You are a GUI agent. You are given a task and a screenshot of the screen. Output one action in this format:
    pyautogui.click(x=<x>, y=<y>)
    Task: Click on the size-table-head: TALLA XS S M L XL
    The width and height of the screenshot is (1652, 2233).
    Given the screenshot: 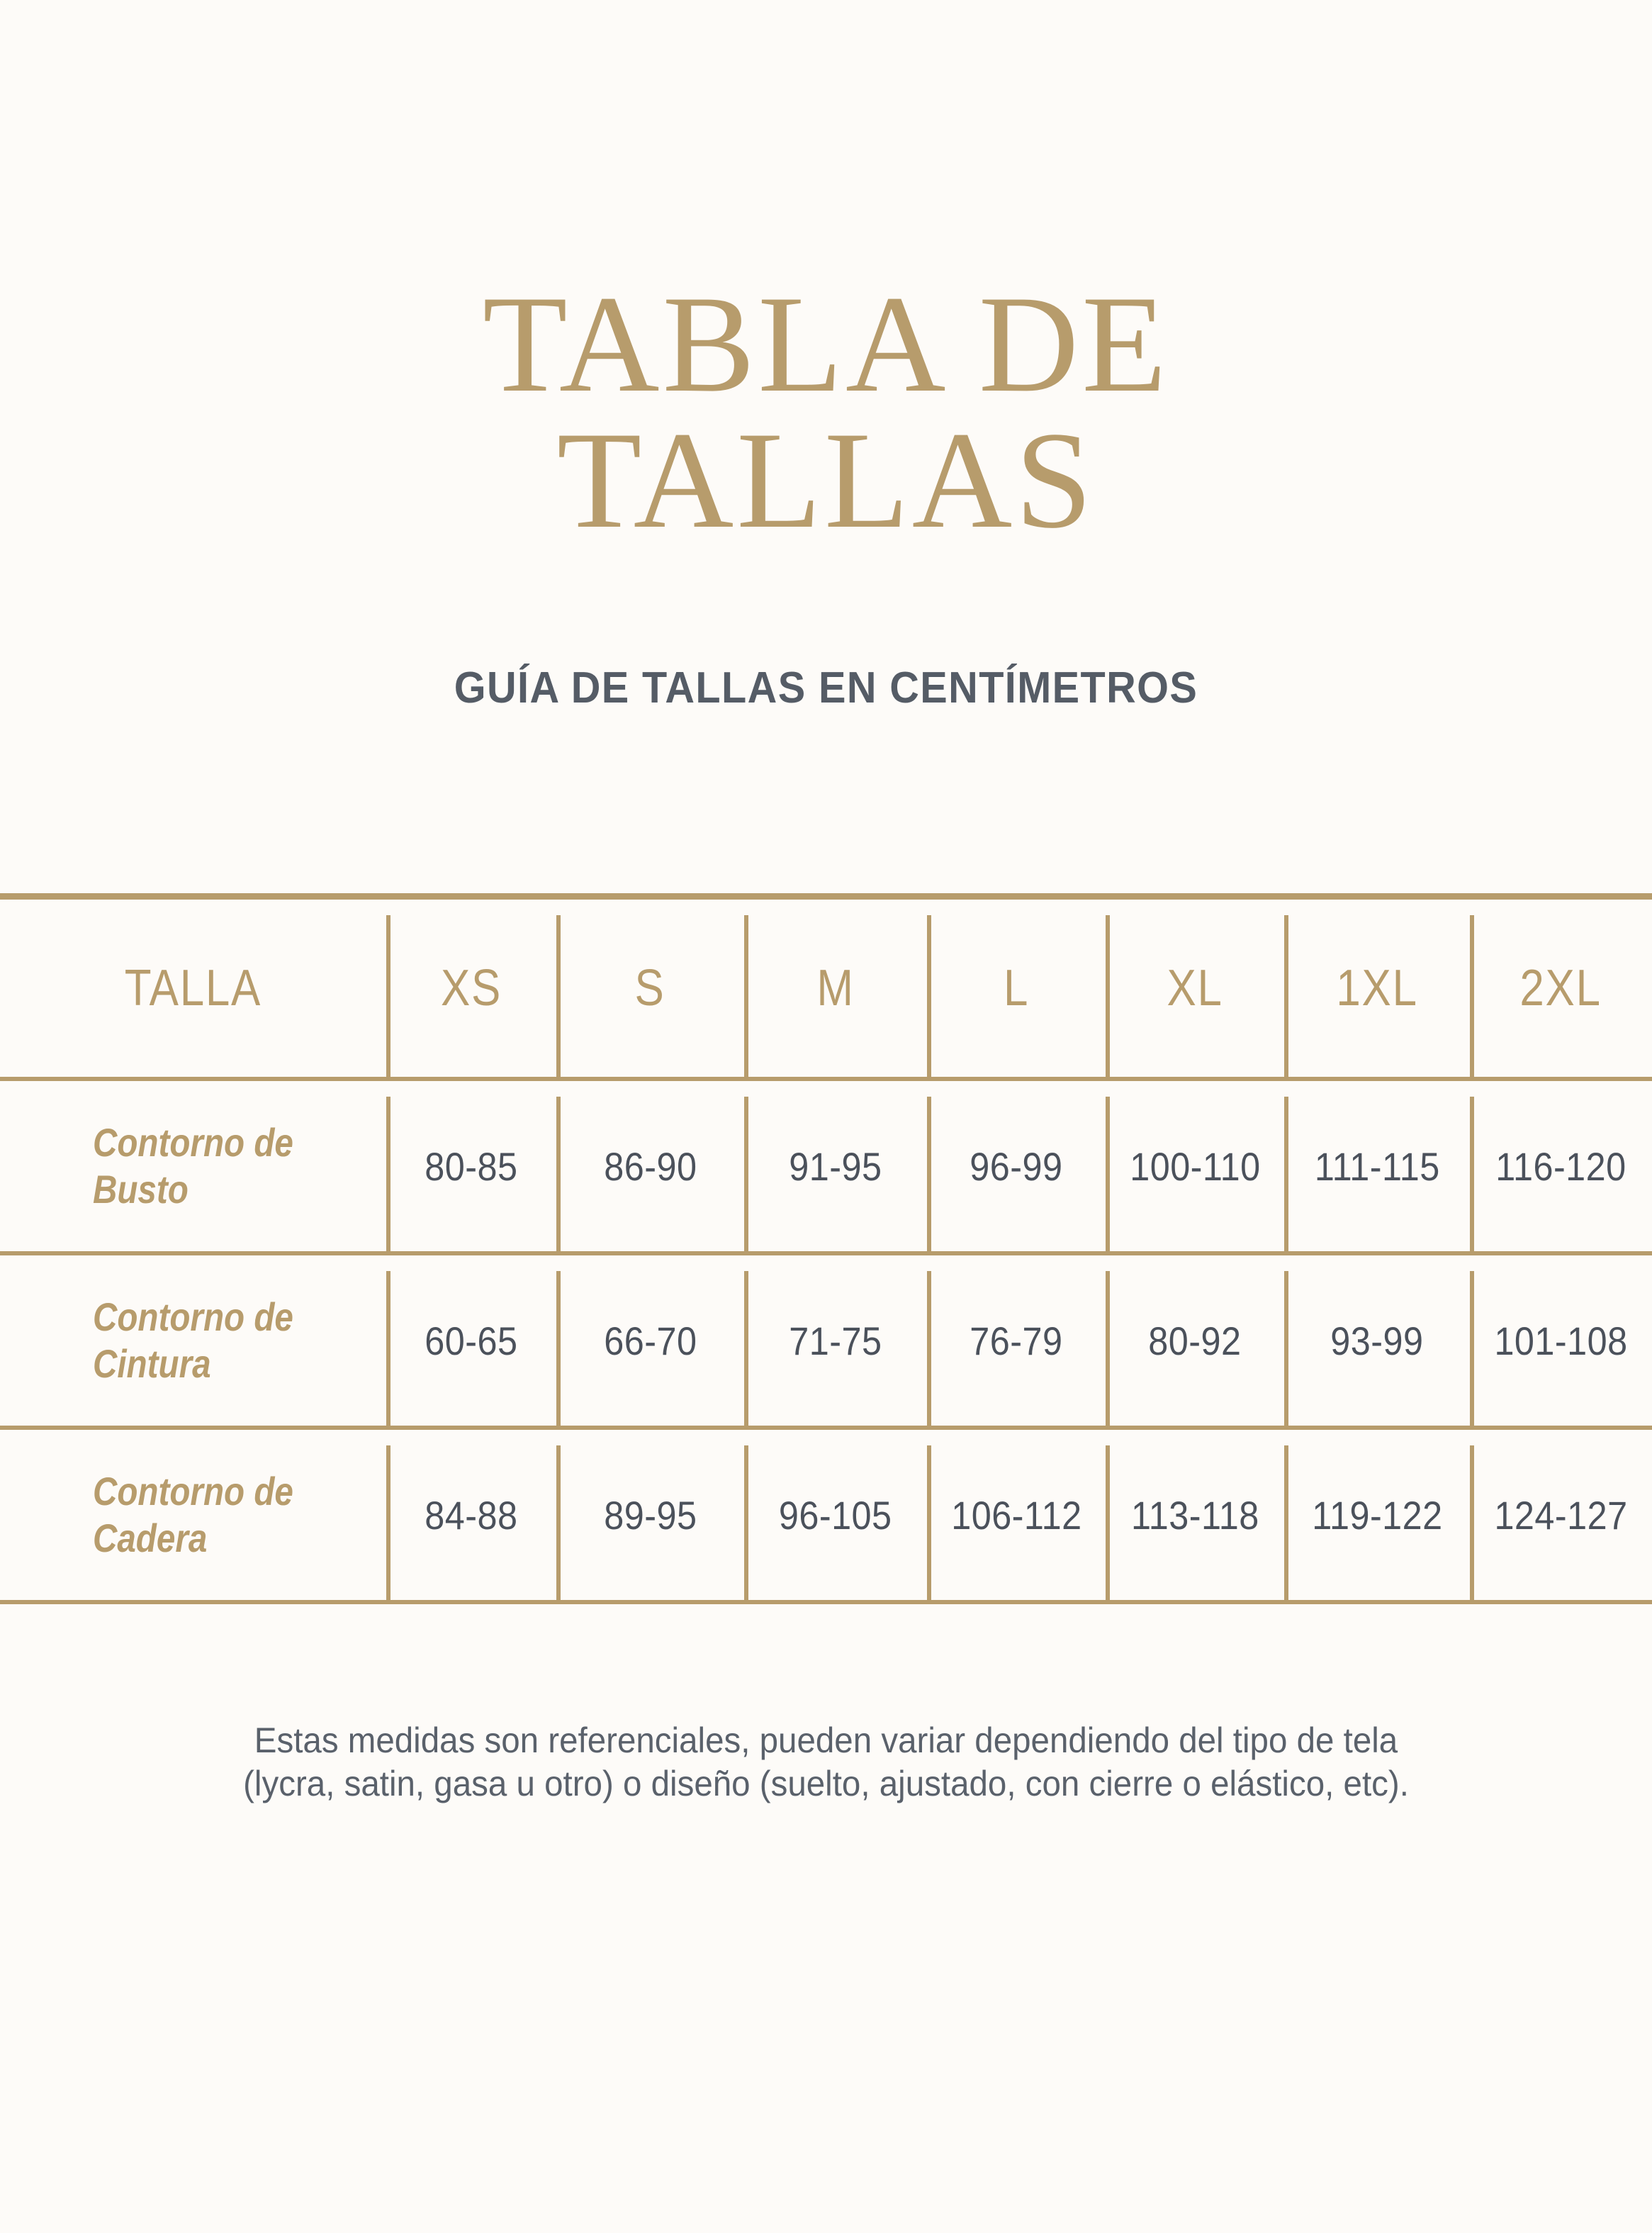 What is the action you would take?
    pyautogui.click(x=826, y=988)
    